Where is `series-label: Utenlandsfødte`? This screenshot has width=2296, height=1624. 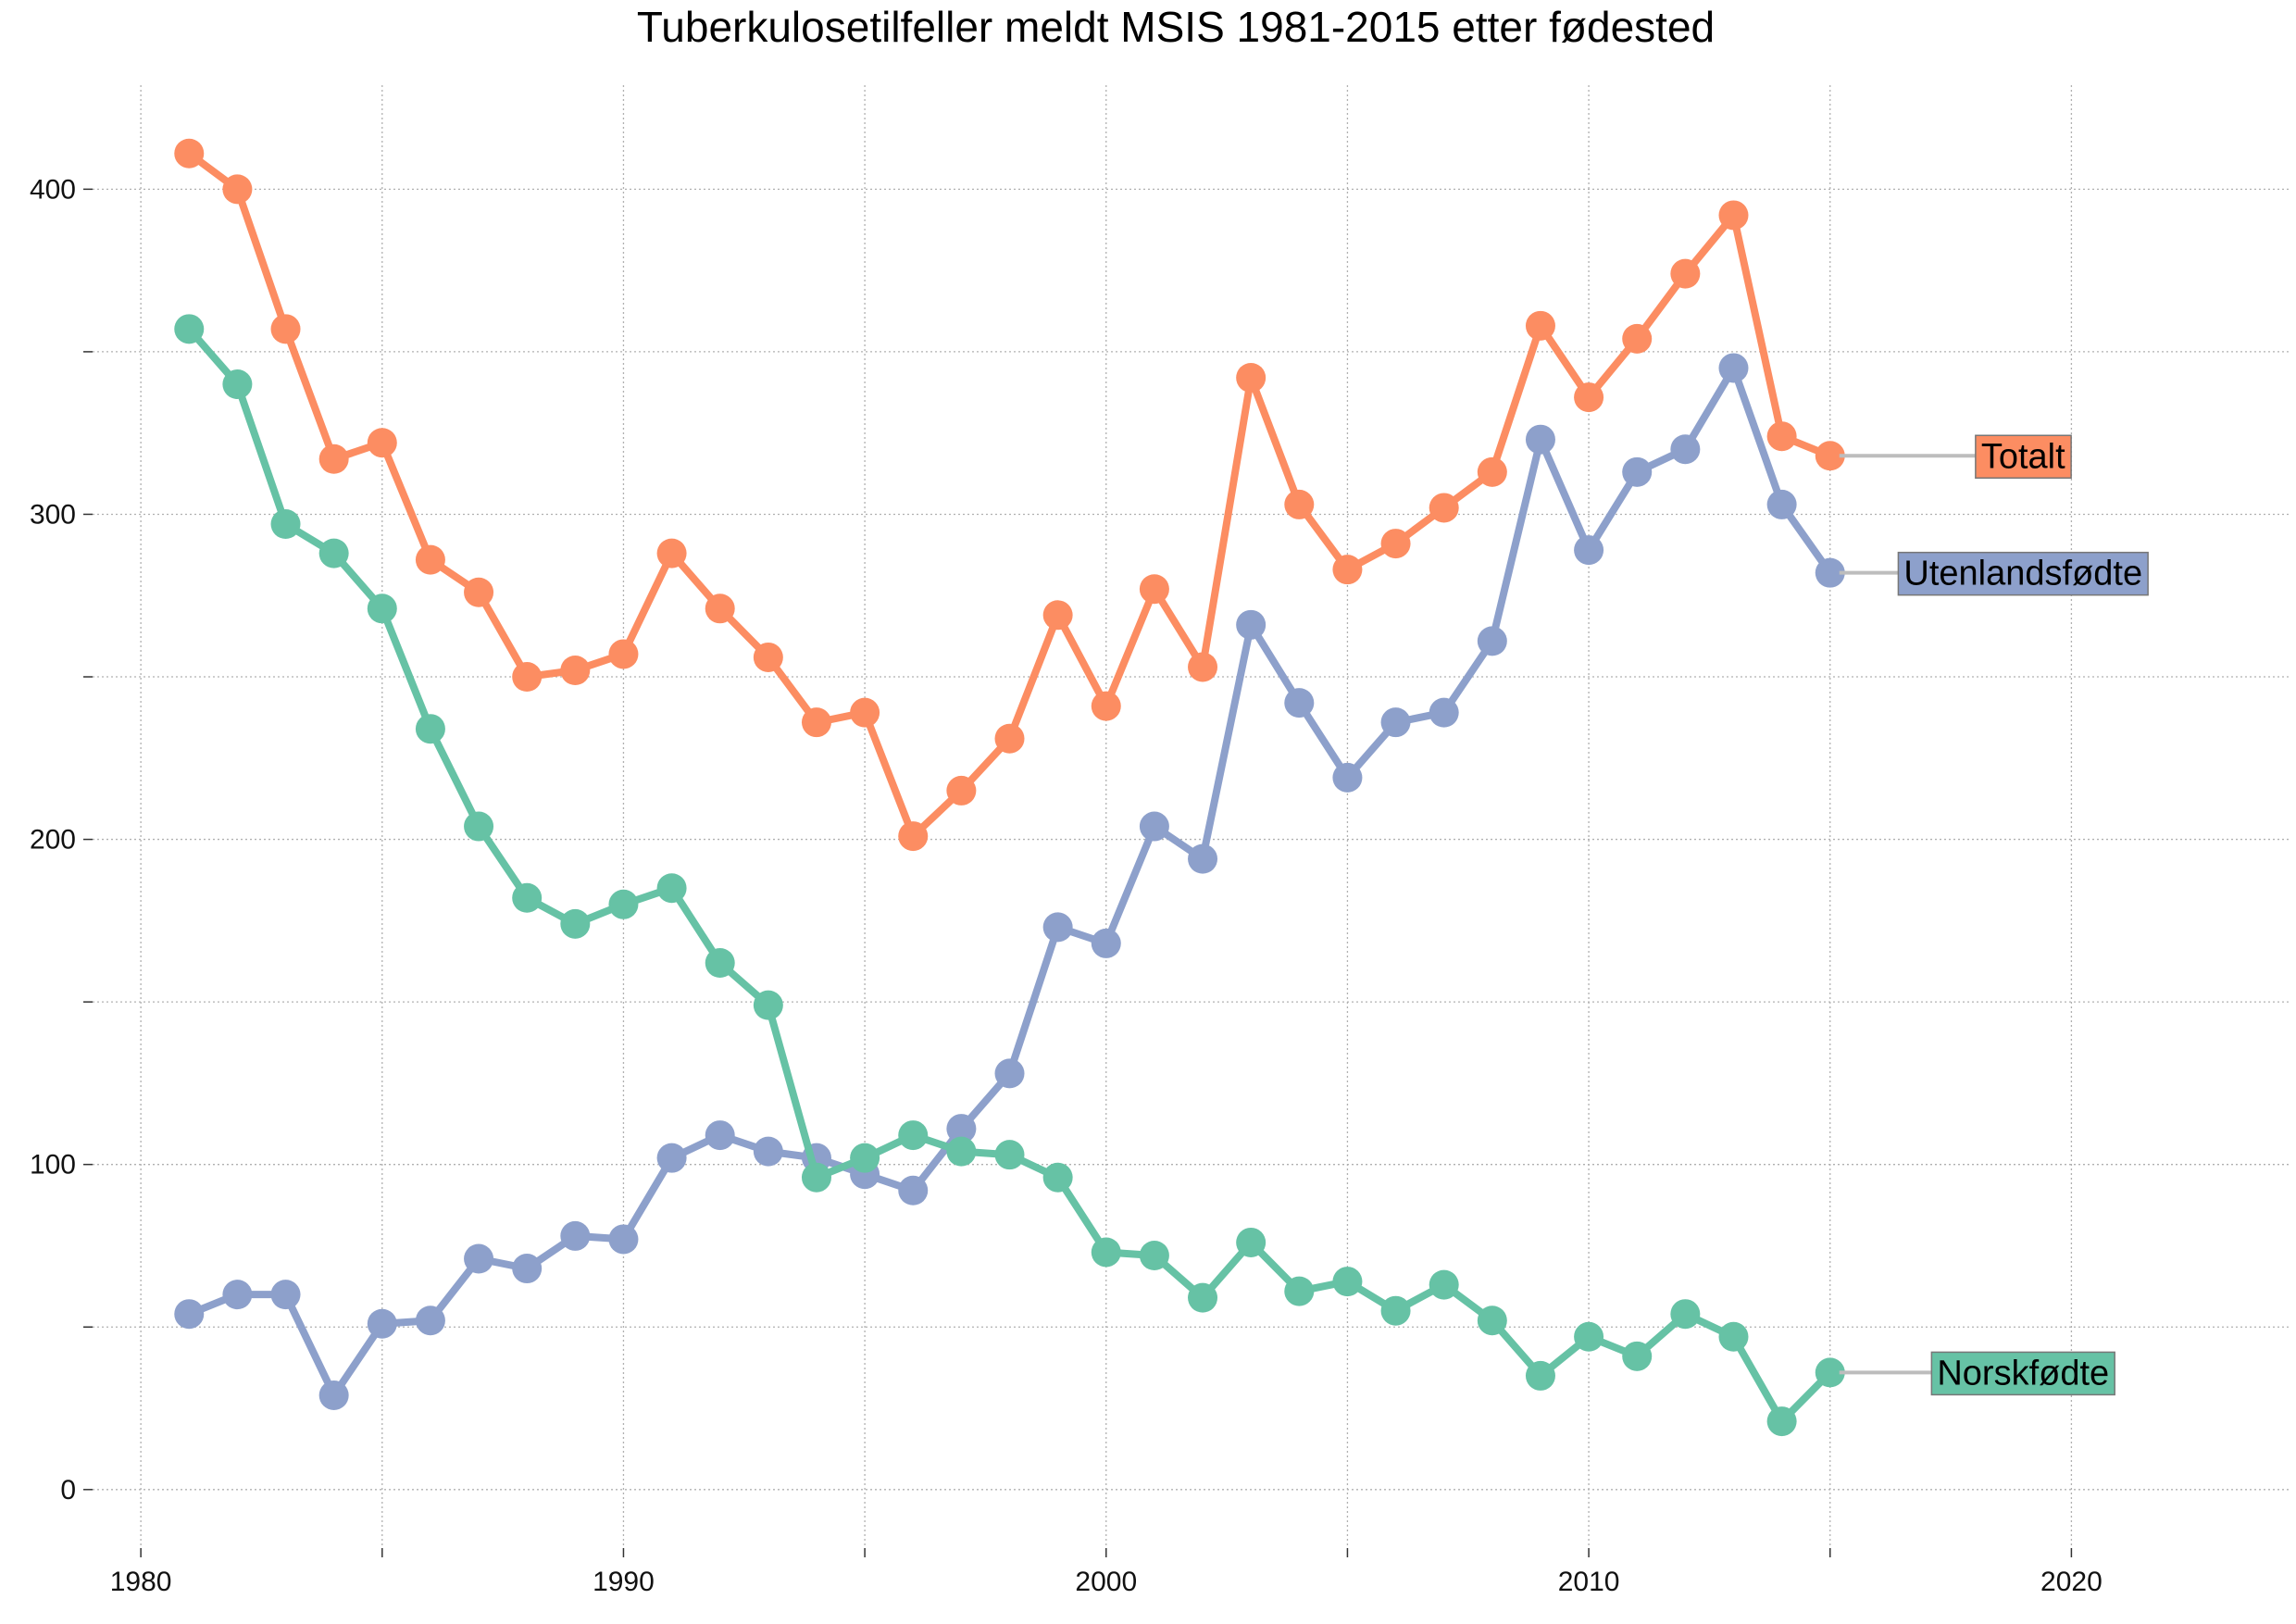
series-label: Utenlandsfødte is located at coordinates (2023, 573).